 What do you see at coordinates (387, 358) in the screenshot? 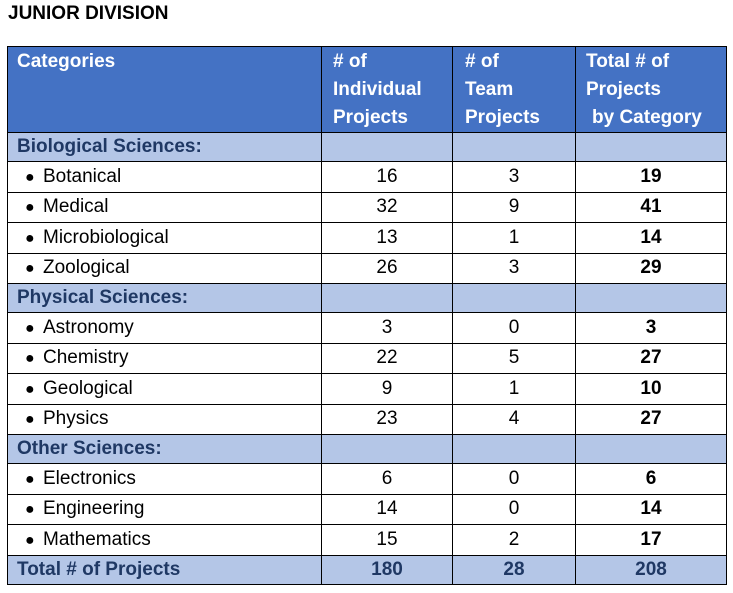
I see `individual-cell: 22` at bounding box center [387, 358].